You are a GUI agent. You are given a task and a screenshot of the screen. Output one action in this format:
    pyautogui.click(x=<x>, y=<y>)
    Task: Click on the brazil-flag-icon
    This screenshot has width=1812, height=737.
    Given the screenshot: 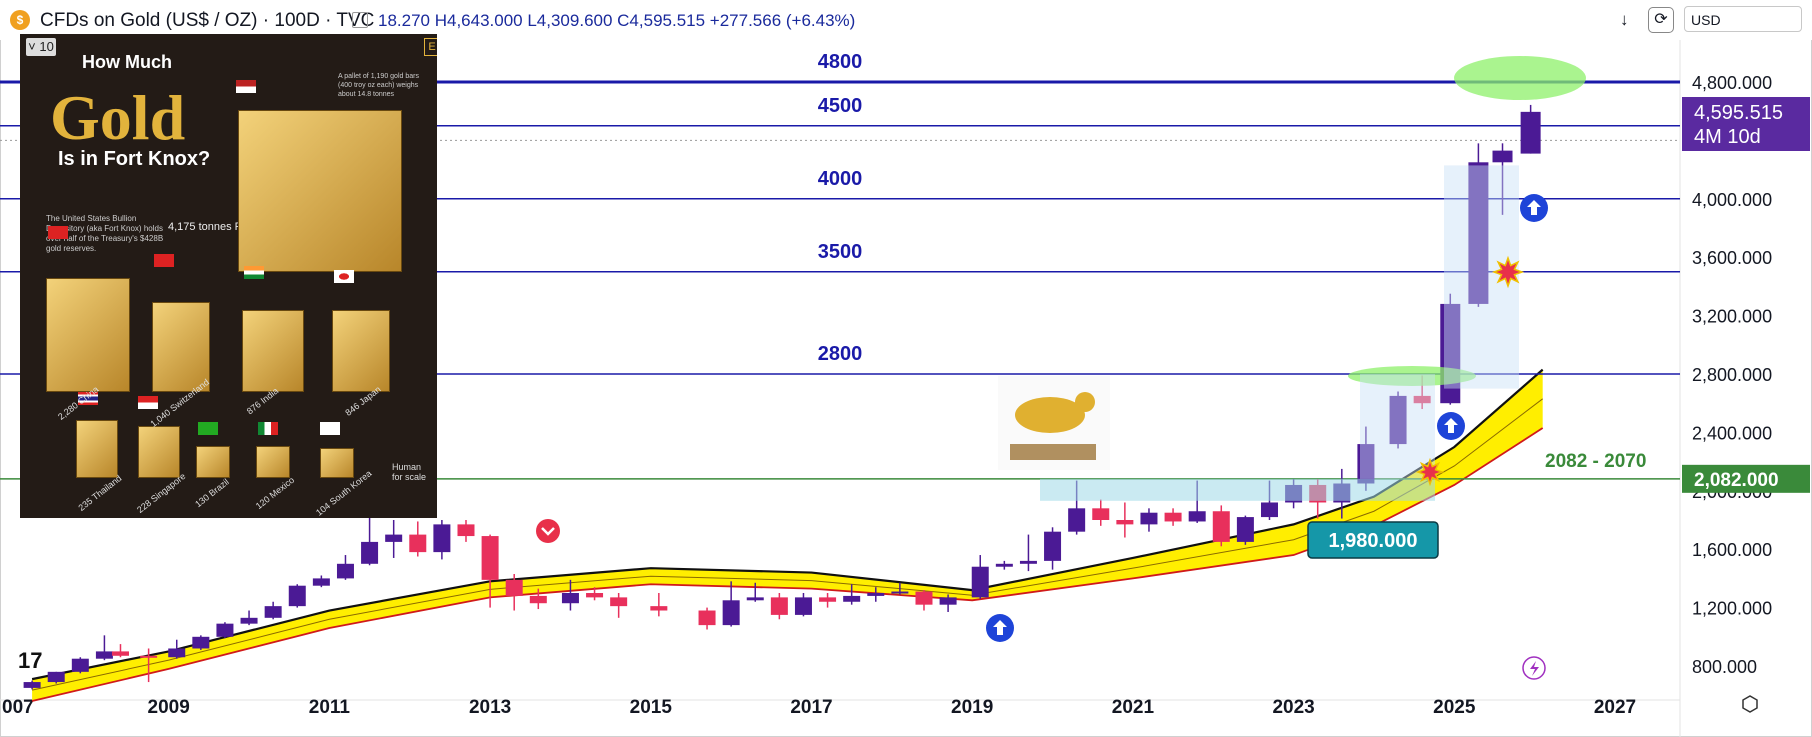 What is the action you would take?
    pyautogui.click(x=208, y=428)
    